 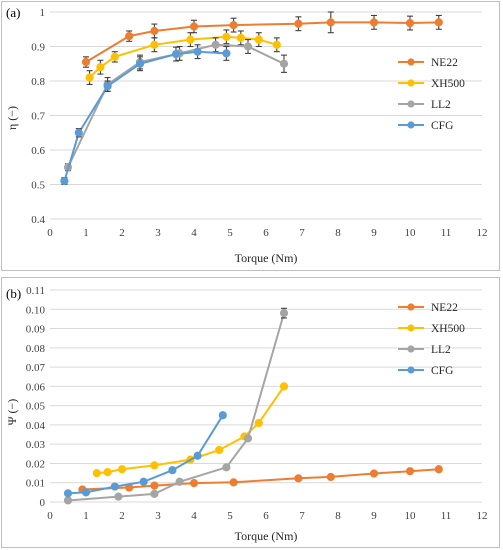 I want to click on y-tick-label: 0.5, so click(x=38, y=186).